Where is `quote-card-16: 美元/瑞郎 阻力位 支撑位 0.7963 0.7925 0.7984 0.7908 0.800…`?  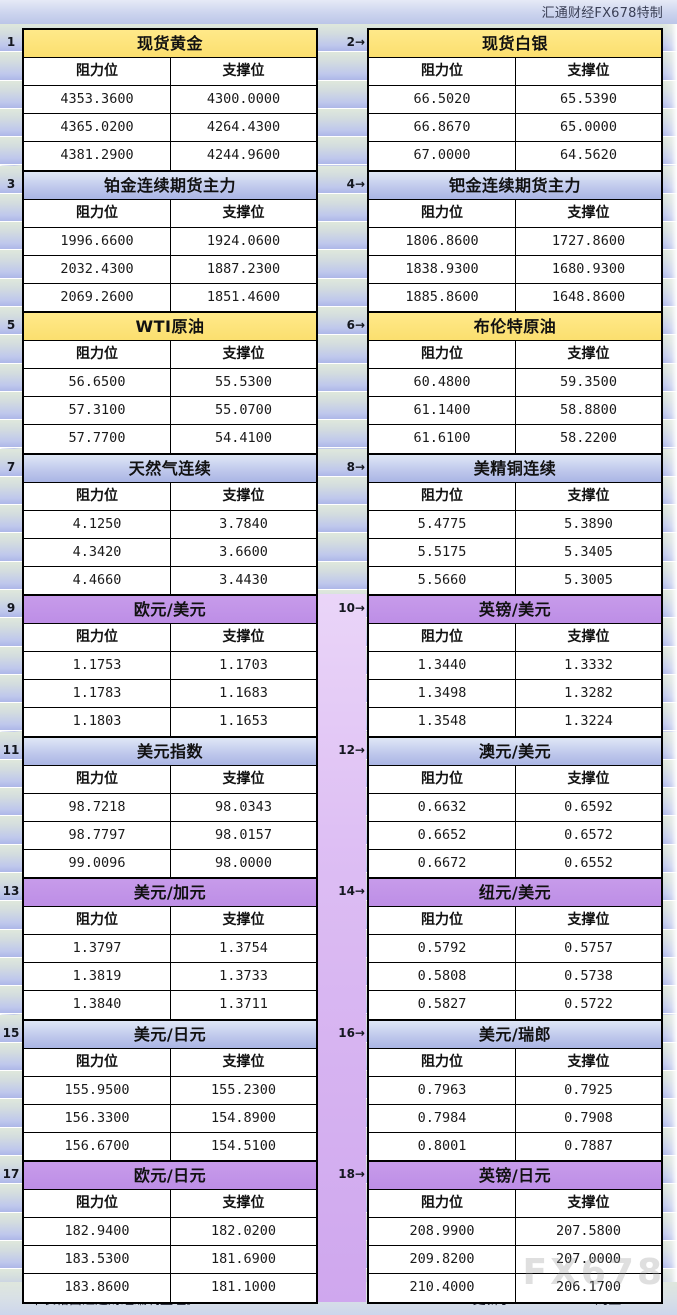
quote-card-16: 美元/瑞郎 阻力位 支撑位 0.7963 0.7925 0.7984 0.7908 0.800… is located at coordinates (515, 1090).